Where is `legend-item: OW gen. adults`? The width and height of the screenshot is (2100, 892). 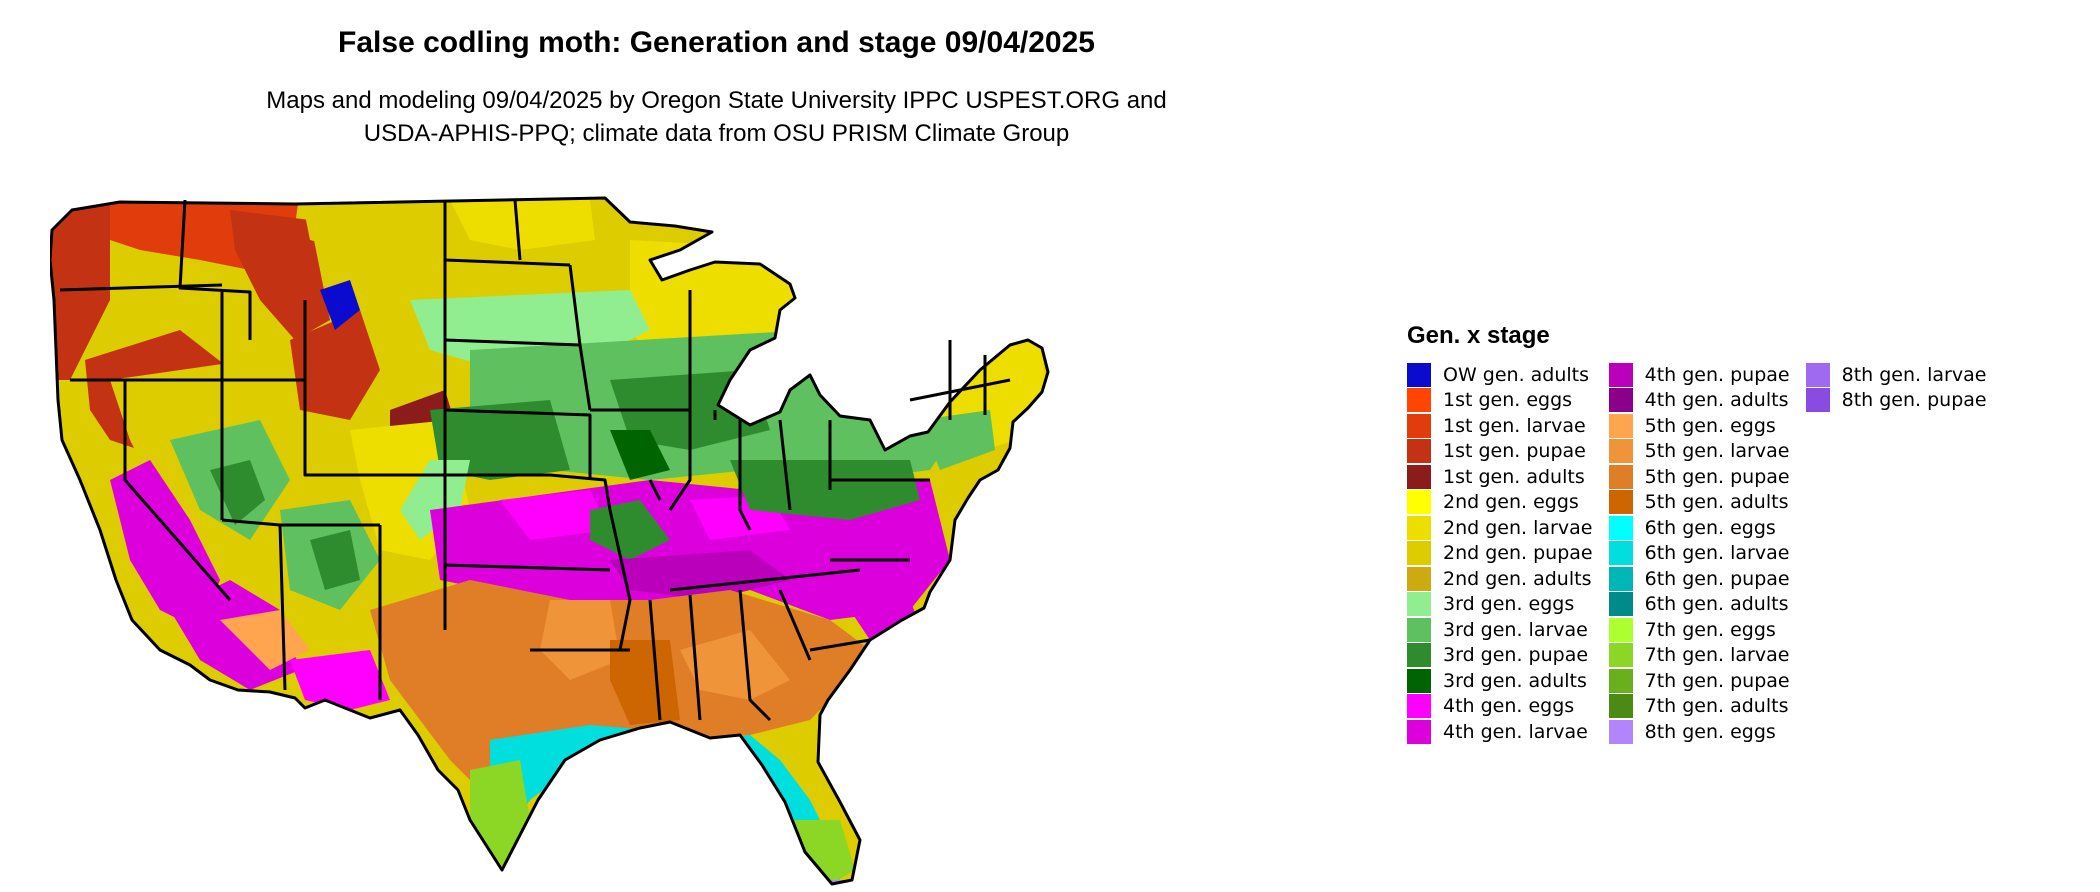 legend-item: OW gen. adults is located at coordinates (1500, 375).